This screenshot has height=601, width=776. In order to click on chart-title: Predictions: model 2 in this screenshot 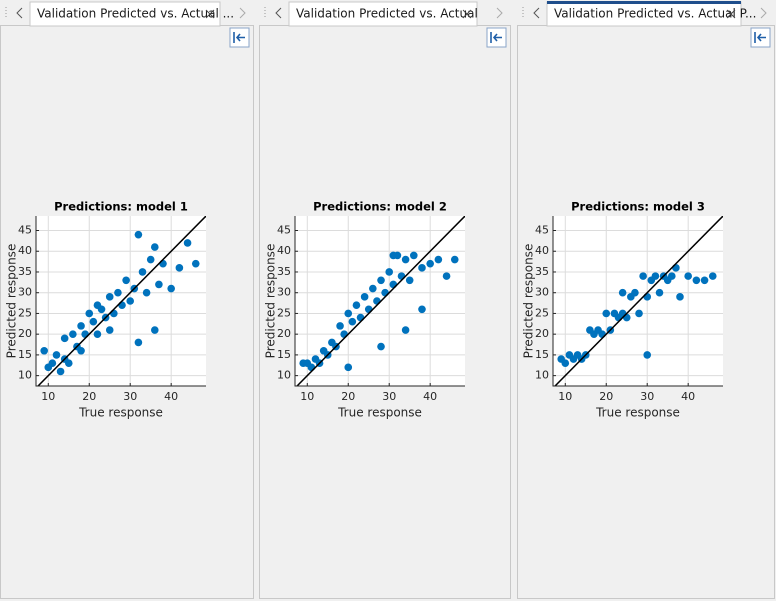, I will do `click(380, 207)`.